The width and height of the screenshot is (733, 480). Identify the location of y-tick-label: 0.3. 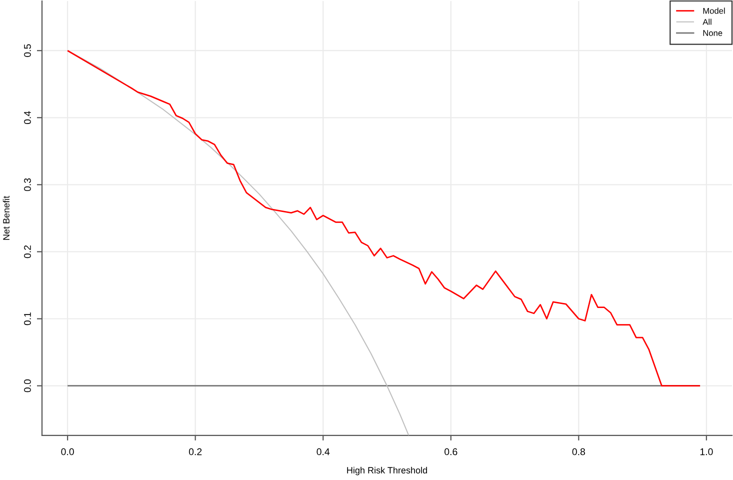
(27, 185).